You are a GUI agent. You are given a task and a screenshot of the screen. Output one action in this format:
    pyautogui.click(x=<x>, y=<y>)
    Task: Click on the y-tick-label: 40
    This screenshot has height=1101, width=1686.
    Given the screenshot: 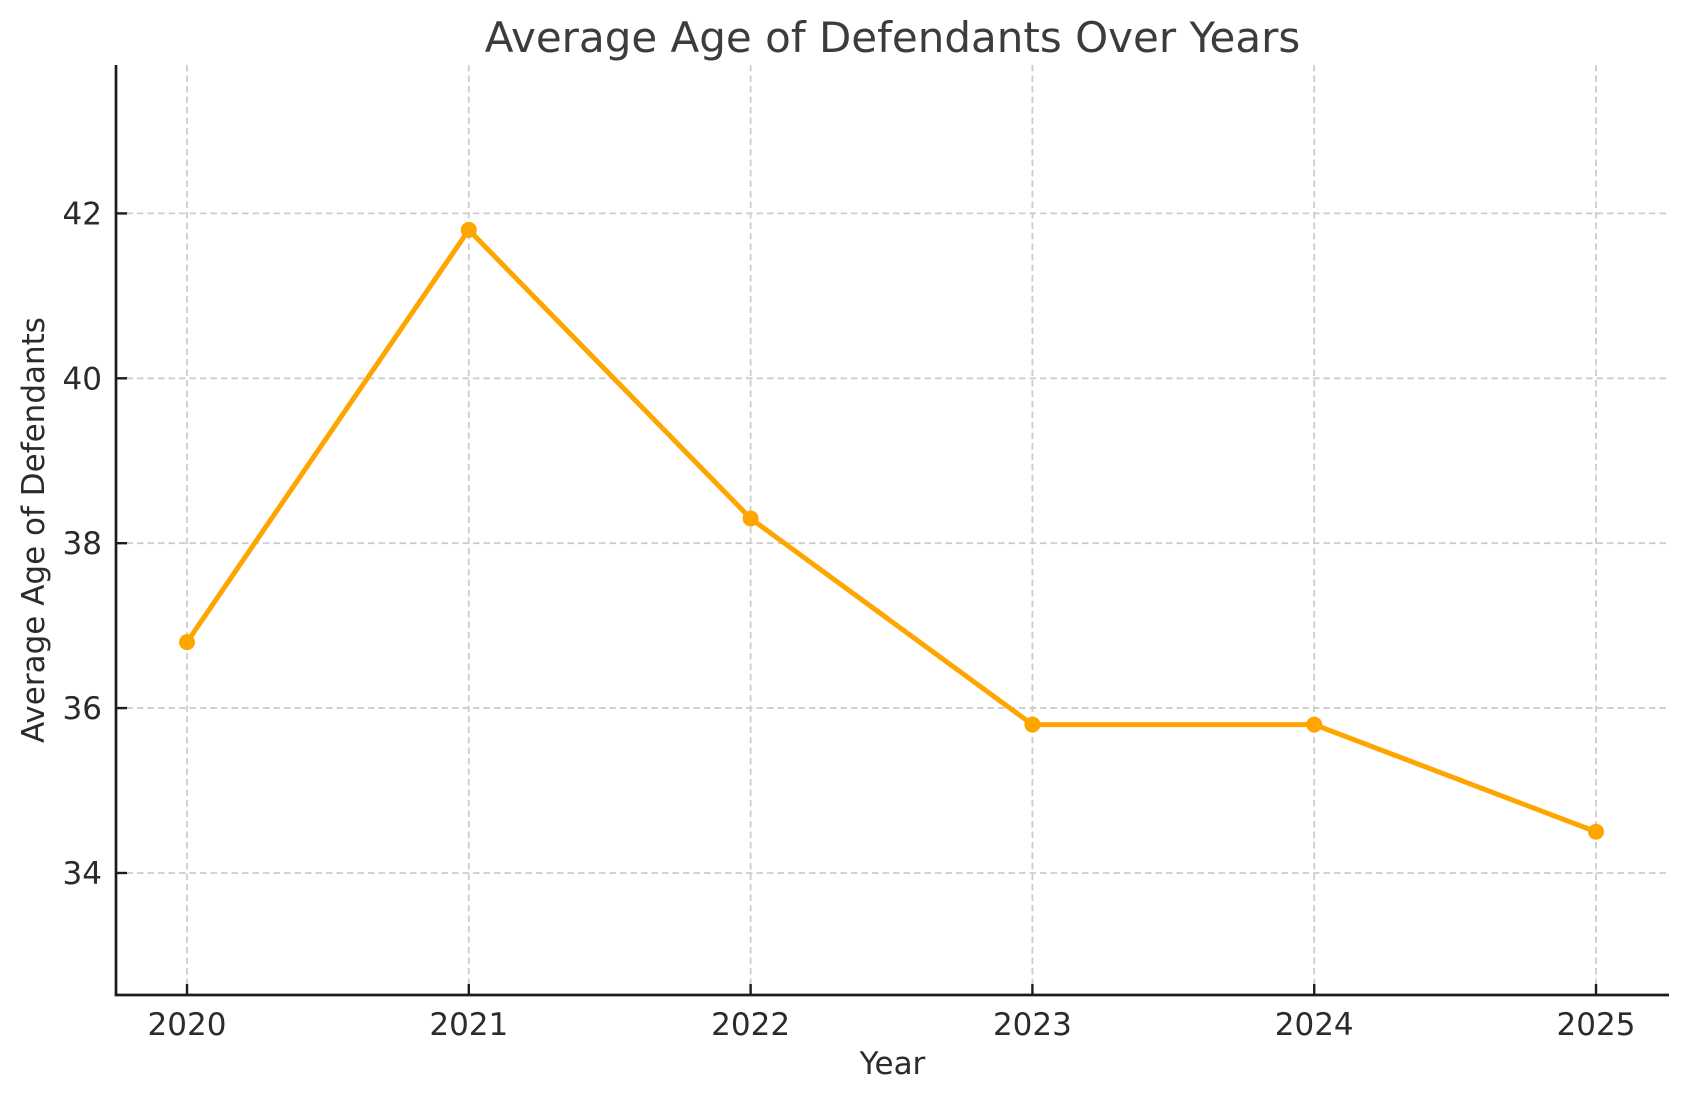 What is the action you would take?
    pyautogui.click(x=82, y=379)
    